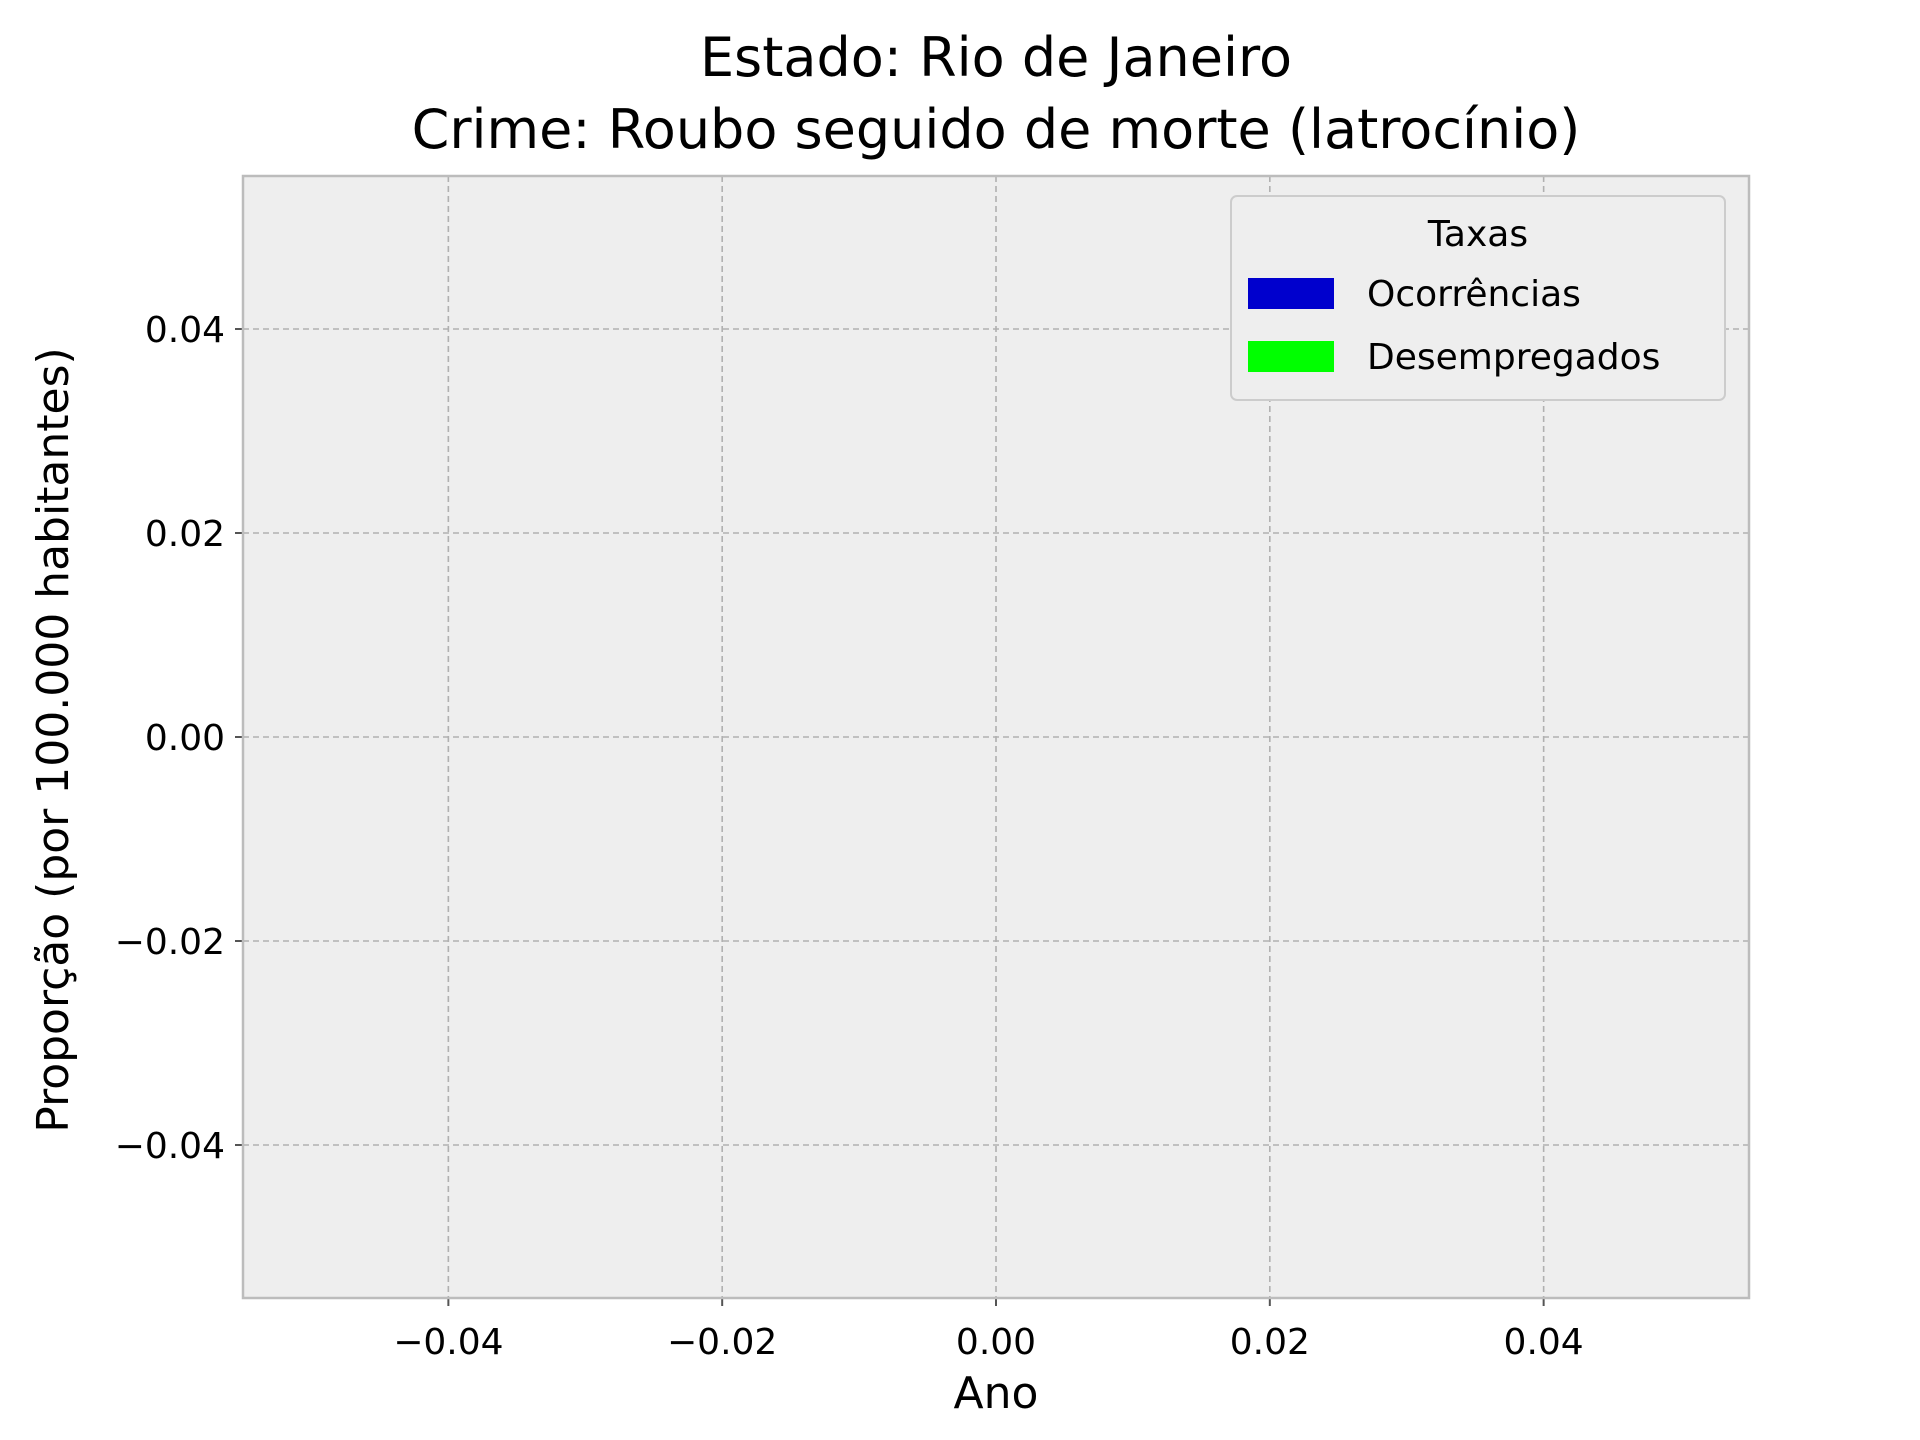 This screenshot has width=1920, height=1440. What do you see at coordinates (996, 1342) in the screenshot?
I see `x-tick-label-2: 0.00` at bounding box center [996, 1342].